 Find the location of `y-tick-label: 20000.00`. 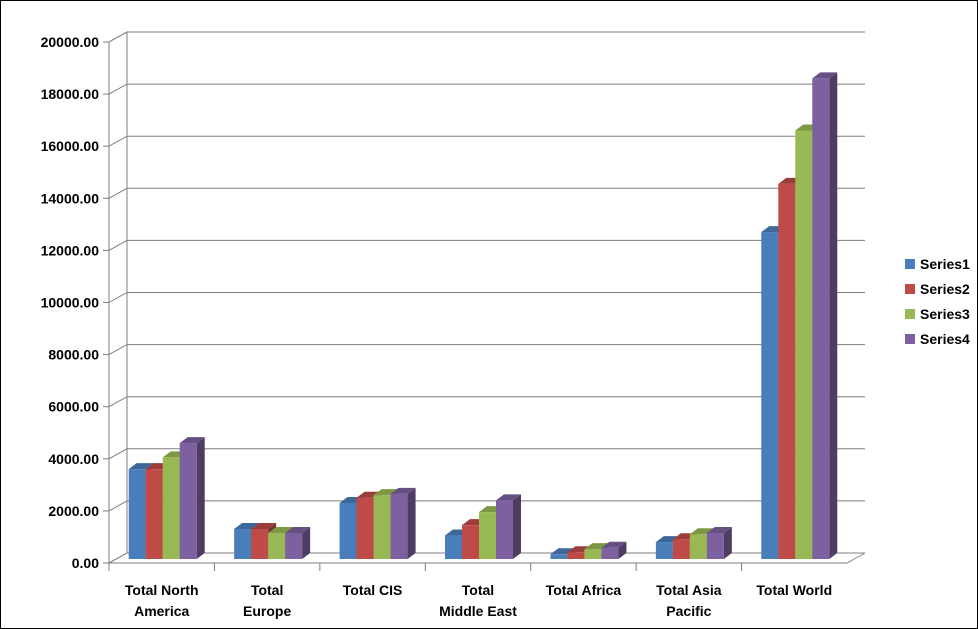

y-tick-label: 20000.00 is located at coordinates (70, 42).